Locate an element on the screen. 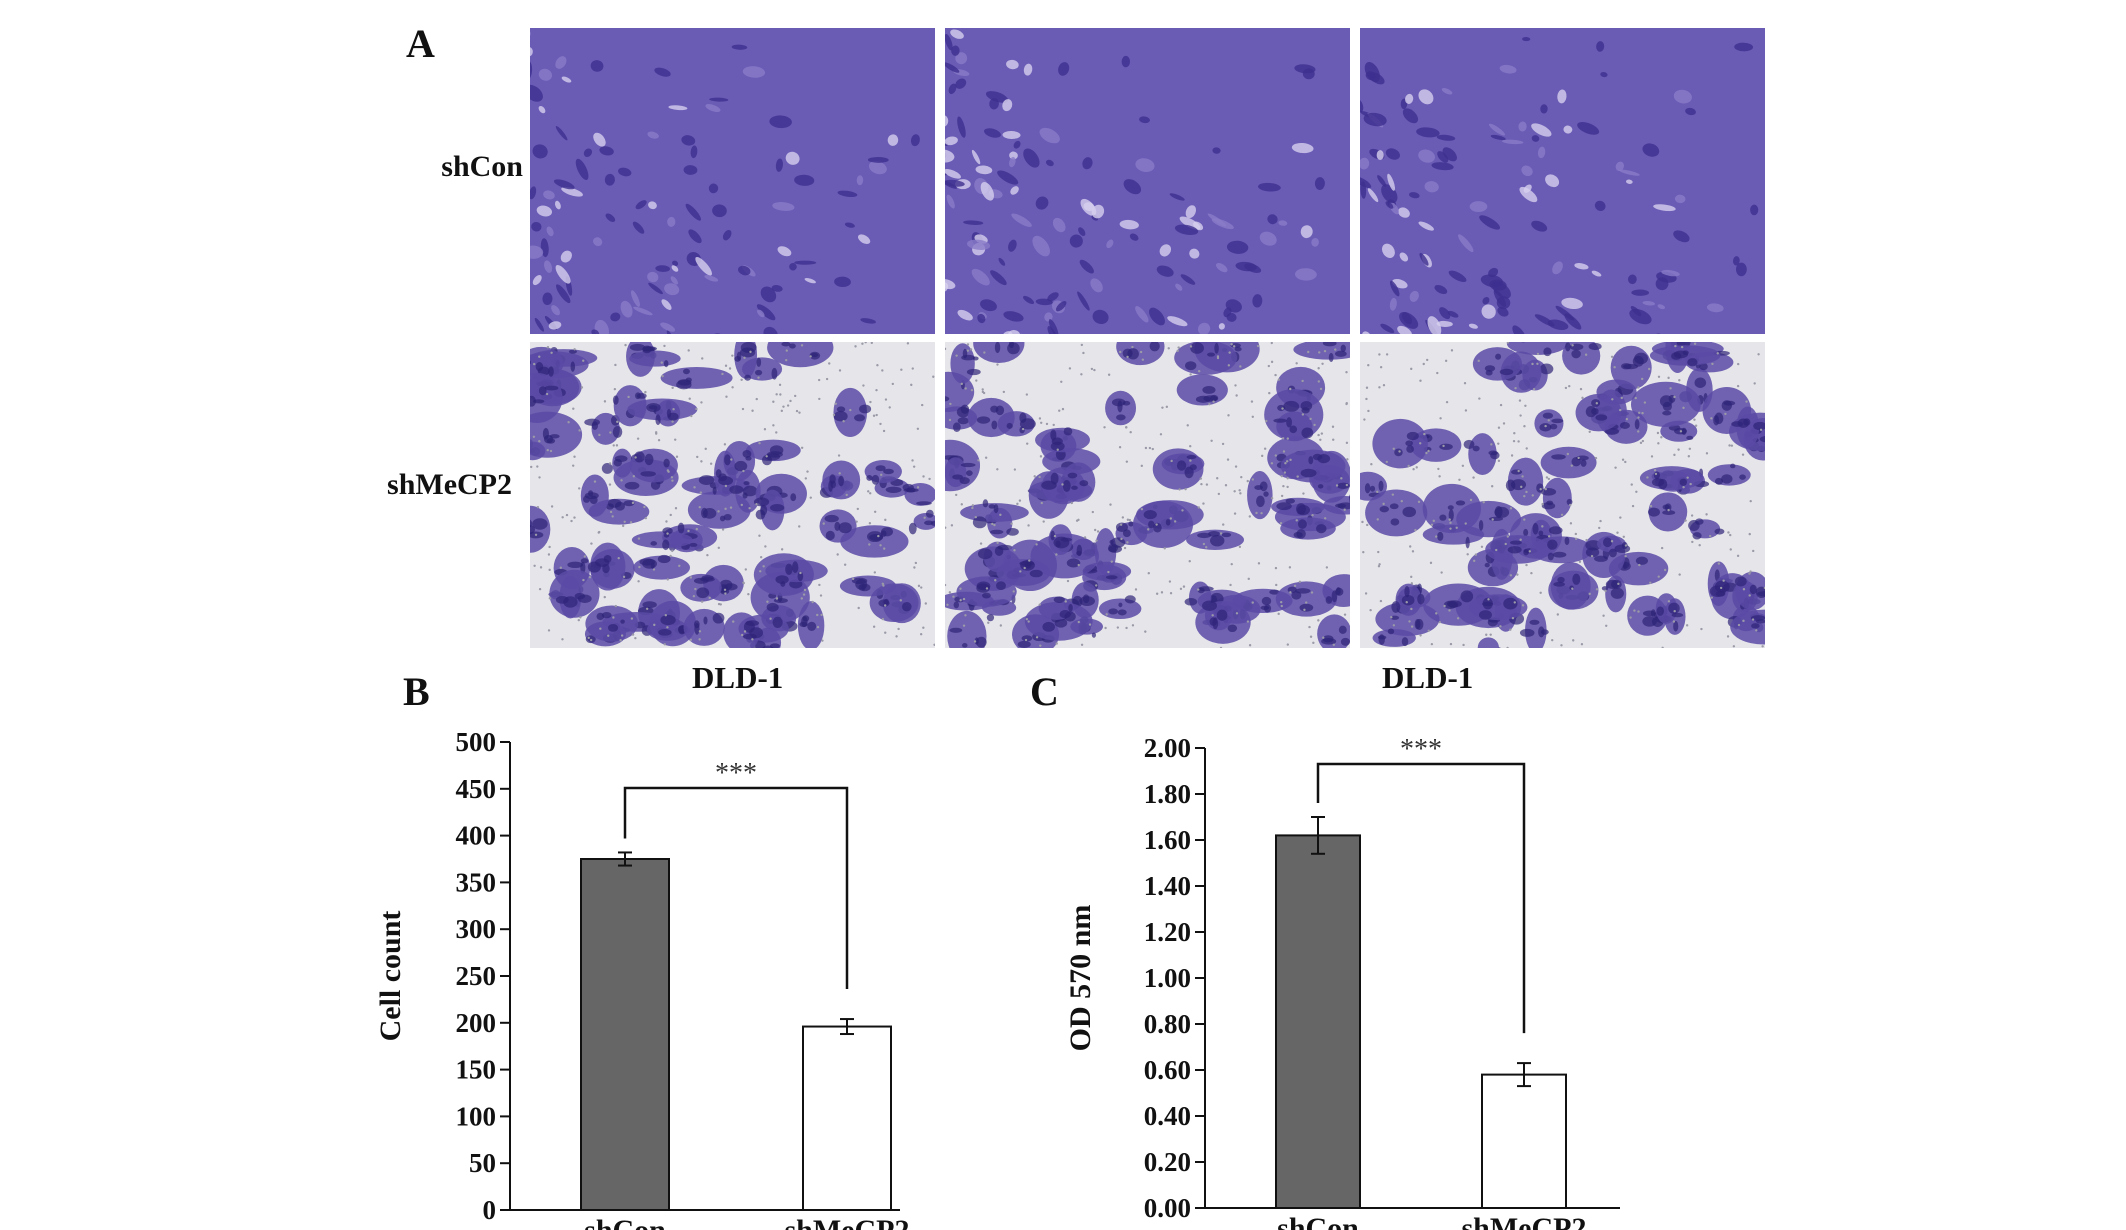  chart-b-ytick-label: 100 is located at coordinates (476, 1116).